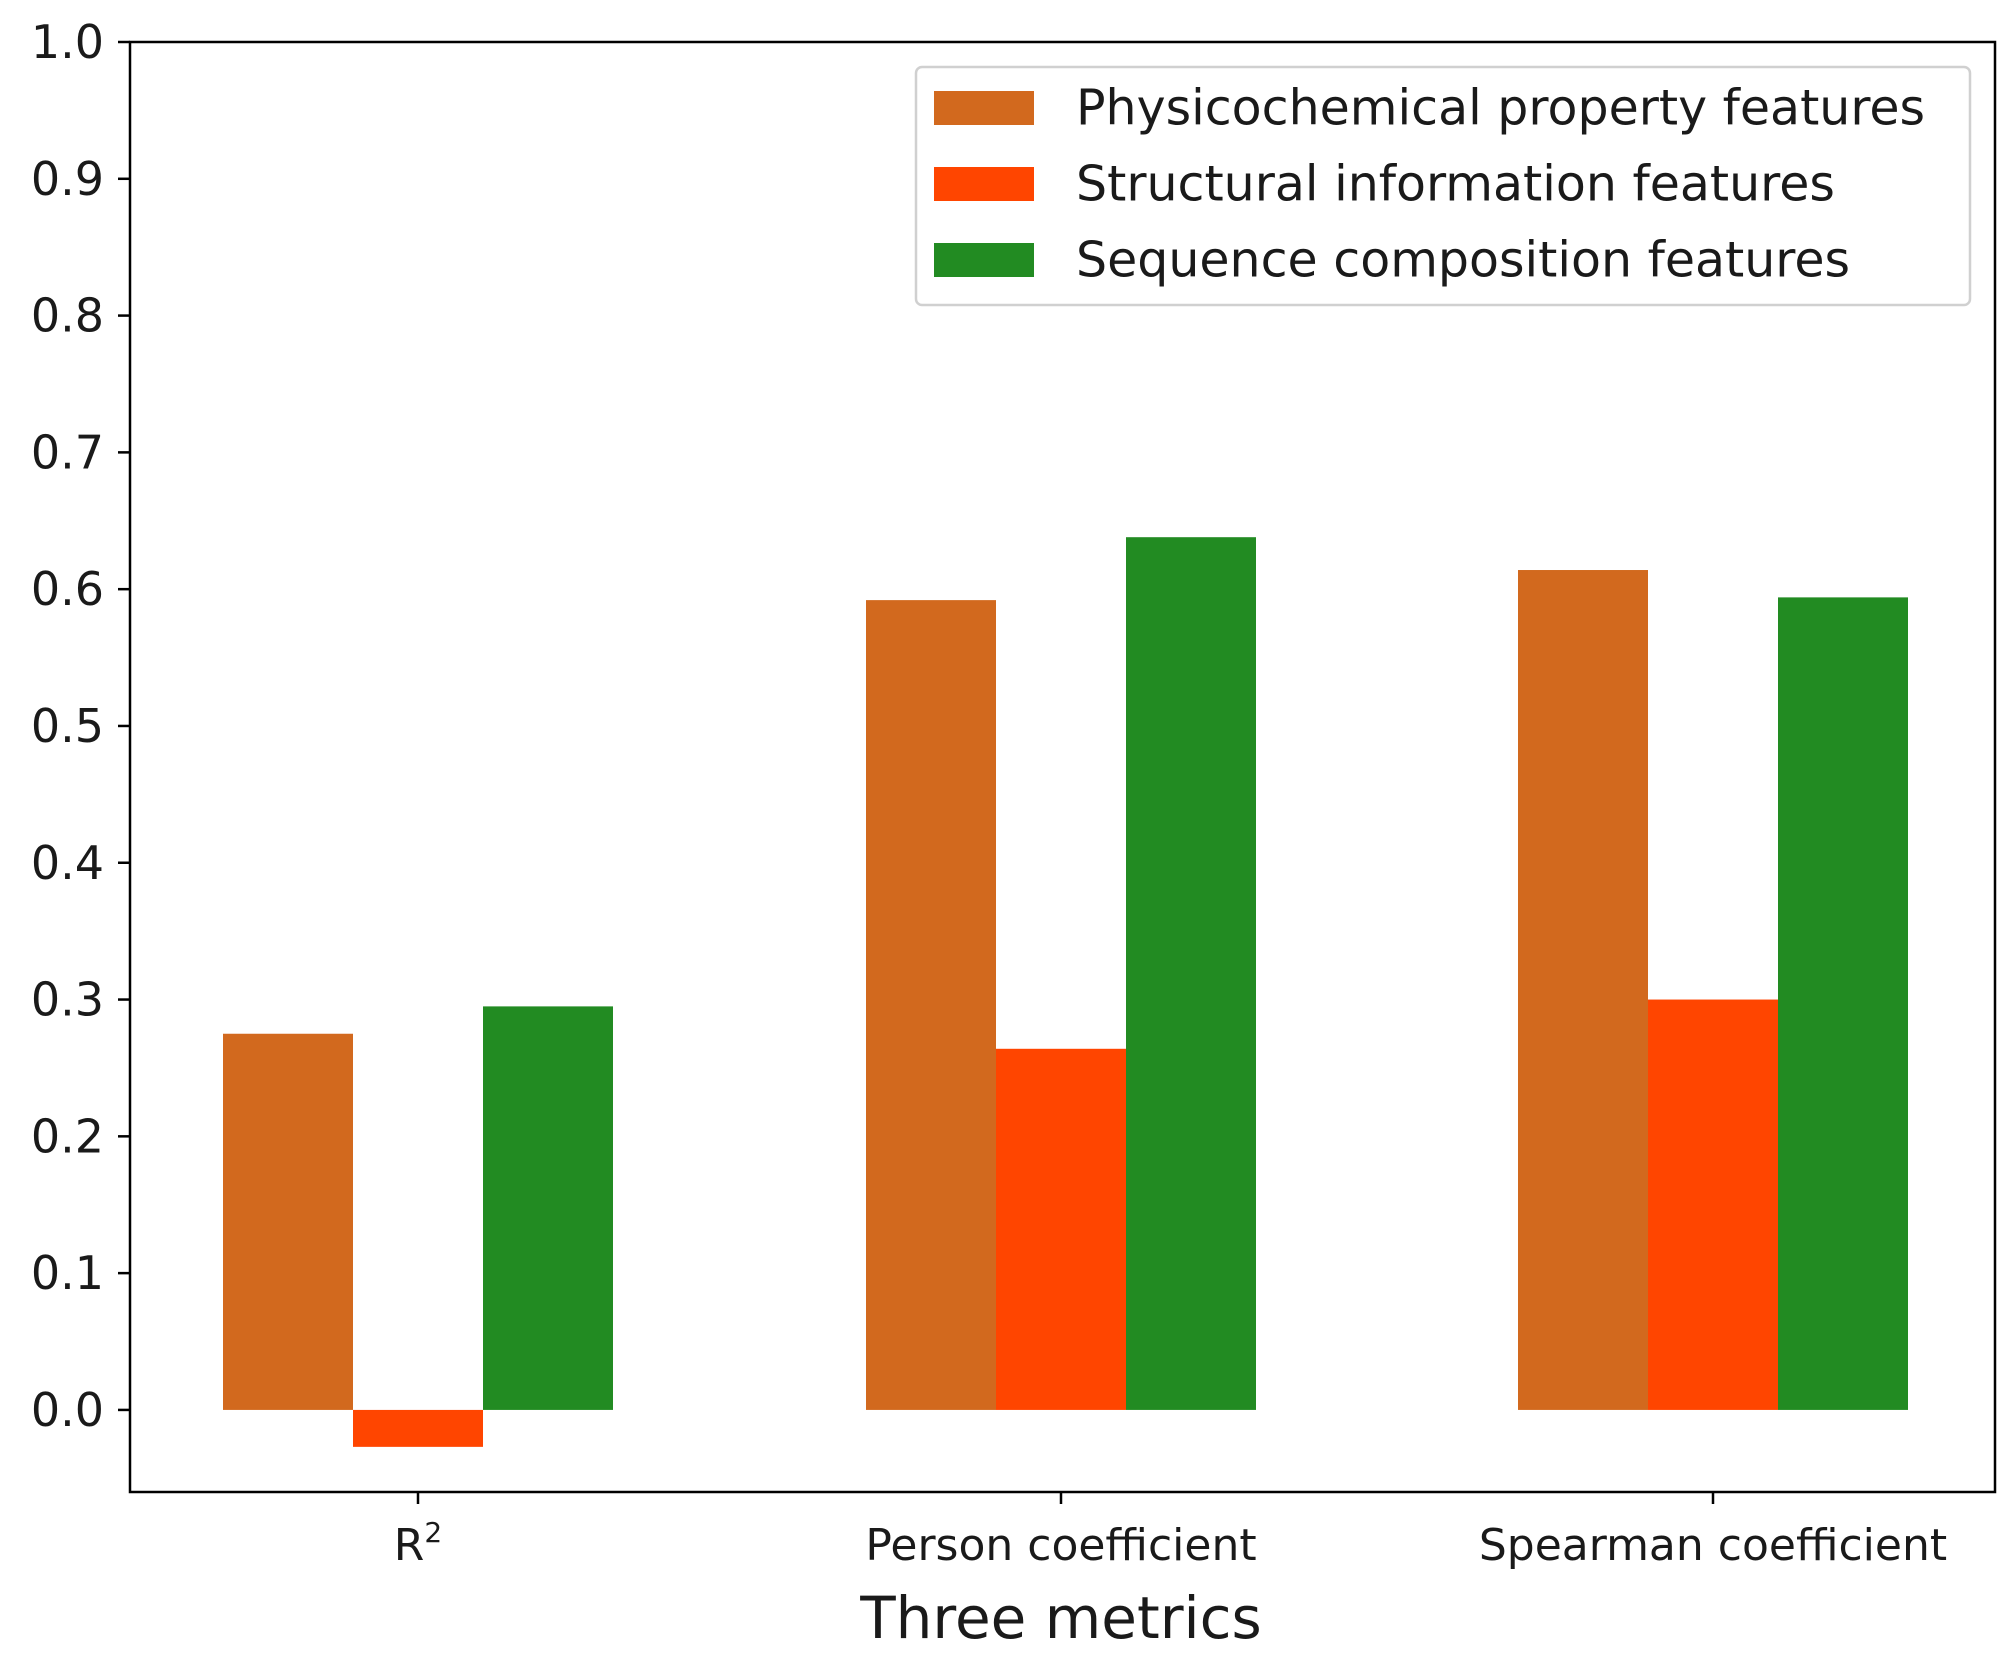 The width and height of the screenshot is (2012, 1659). Describe the element at coordinates (67, 726) in the screenshot. I see `y-tick-label: 0.5` at that location.